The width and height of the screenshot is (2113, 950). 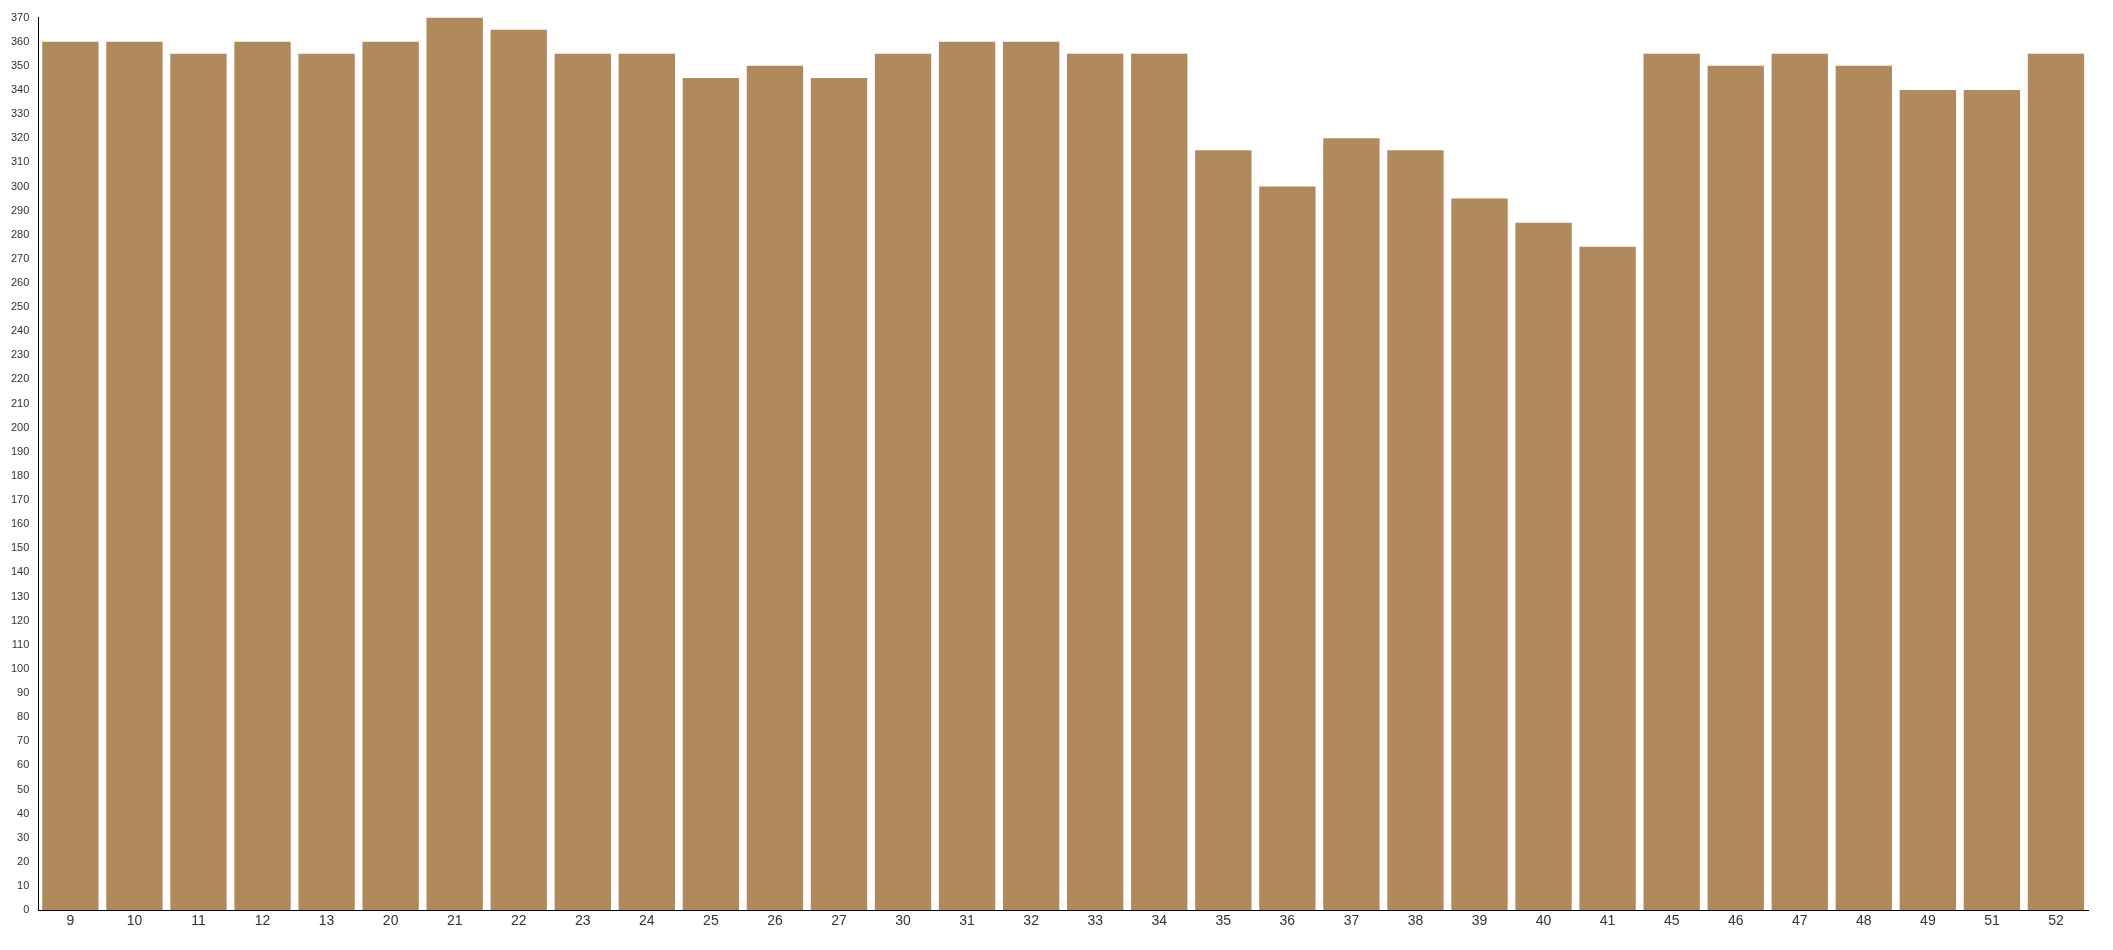 I want to click on y-tick-label: 120, so click(x=20, y=619).